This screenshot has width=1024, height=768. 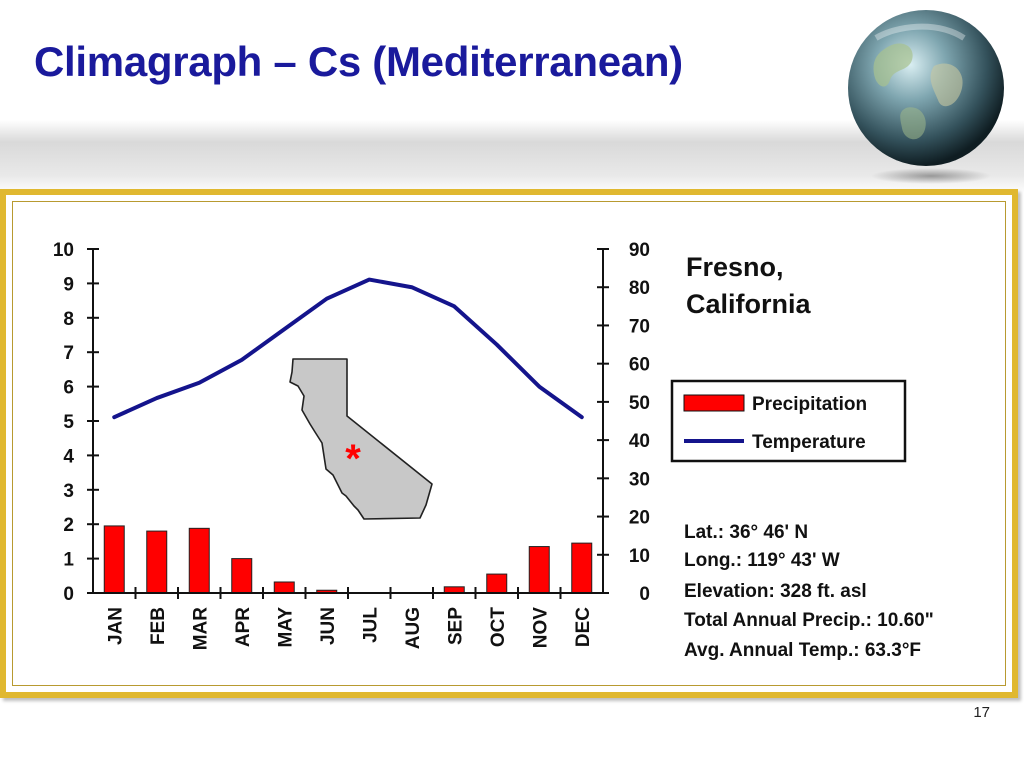 I want to click on left-axis-tick-label: 1, so click(x=68, y=560).